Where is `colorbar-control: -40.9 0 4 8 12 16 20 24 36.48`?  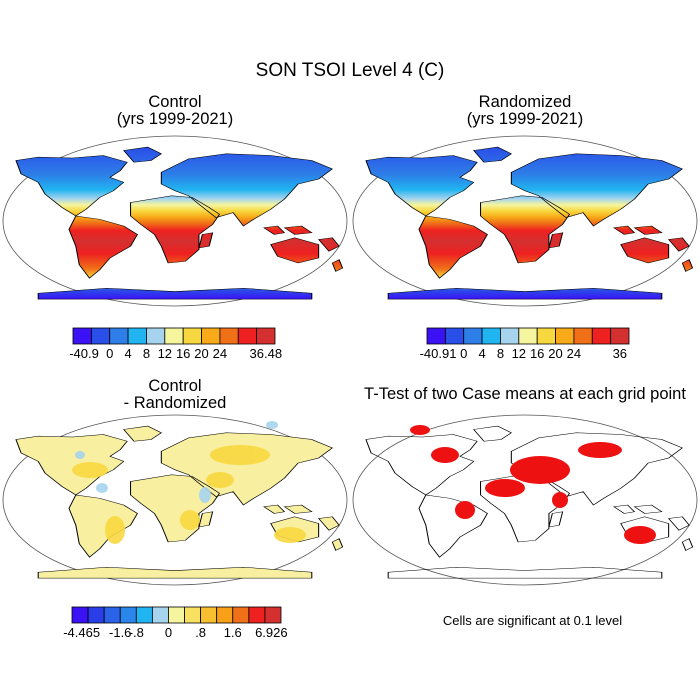 colorbar-control: -40.9 0 4 8 12 16 20 24 36.48 is located at coordinates (176, 344).